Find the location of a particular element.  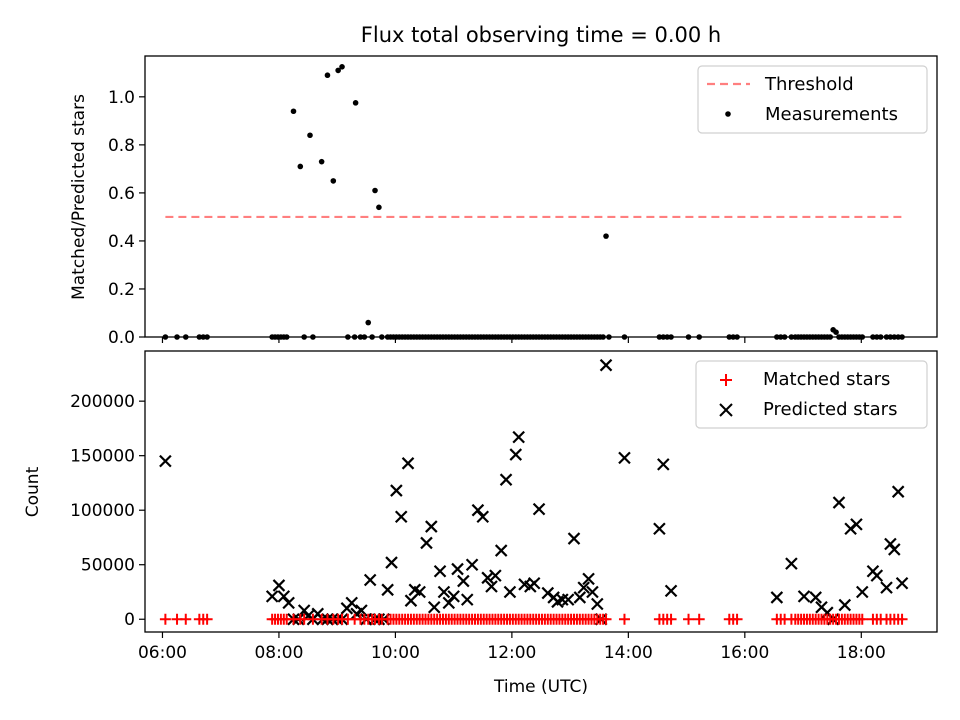

bottom-legend-box is located at coordinates (811, 394).